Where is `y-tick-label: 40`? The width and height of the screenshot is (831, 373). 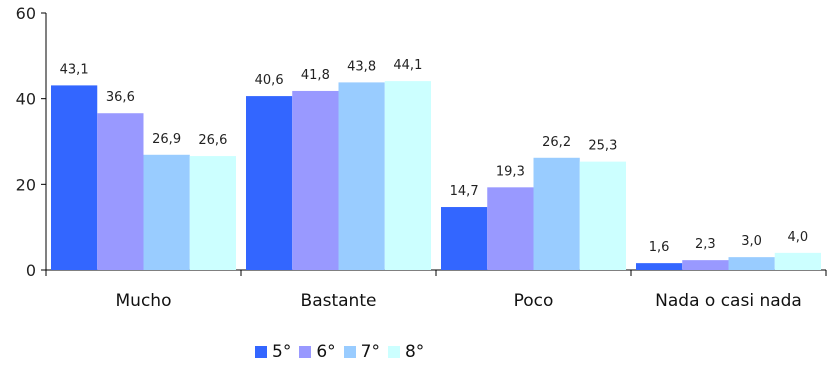
y-tick-label: 40 is located at coordinates (26, 99).